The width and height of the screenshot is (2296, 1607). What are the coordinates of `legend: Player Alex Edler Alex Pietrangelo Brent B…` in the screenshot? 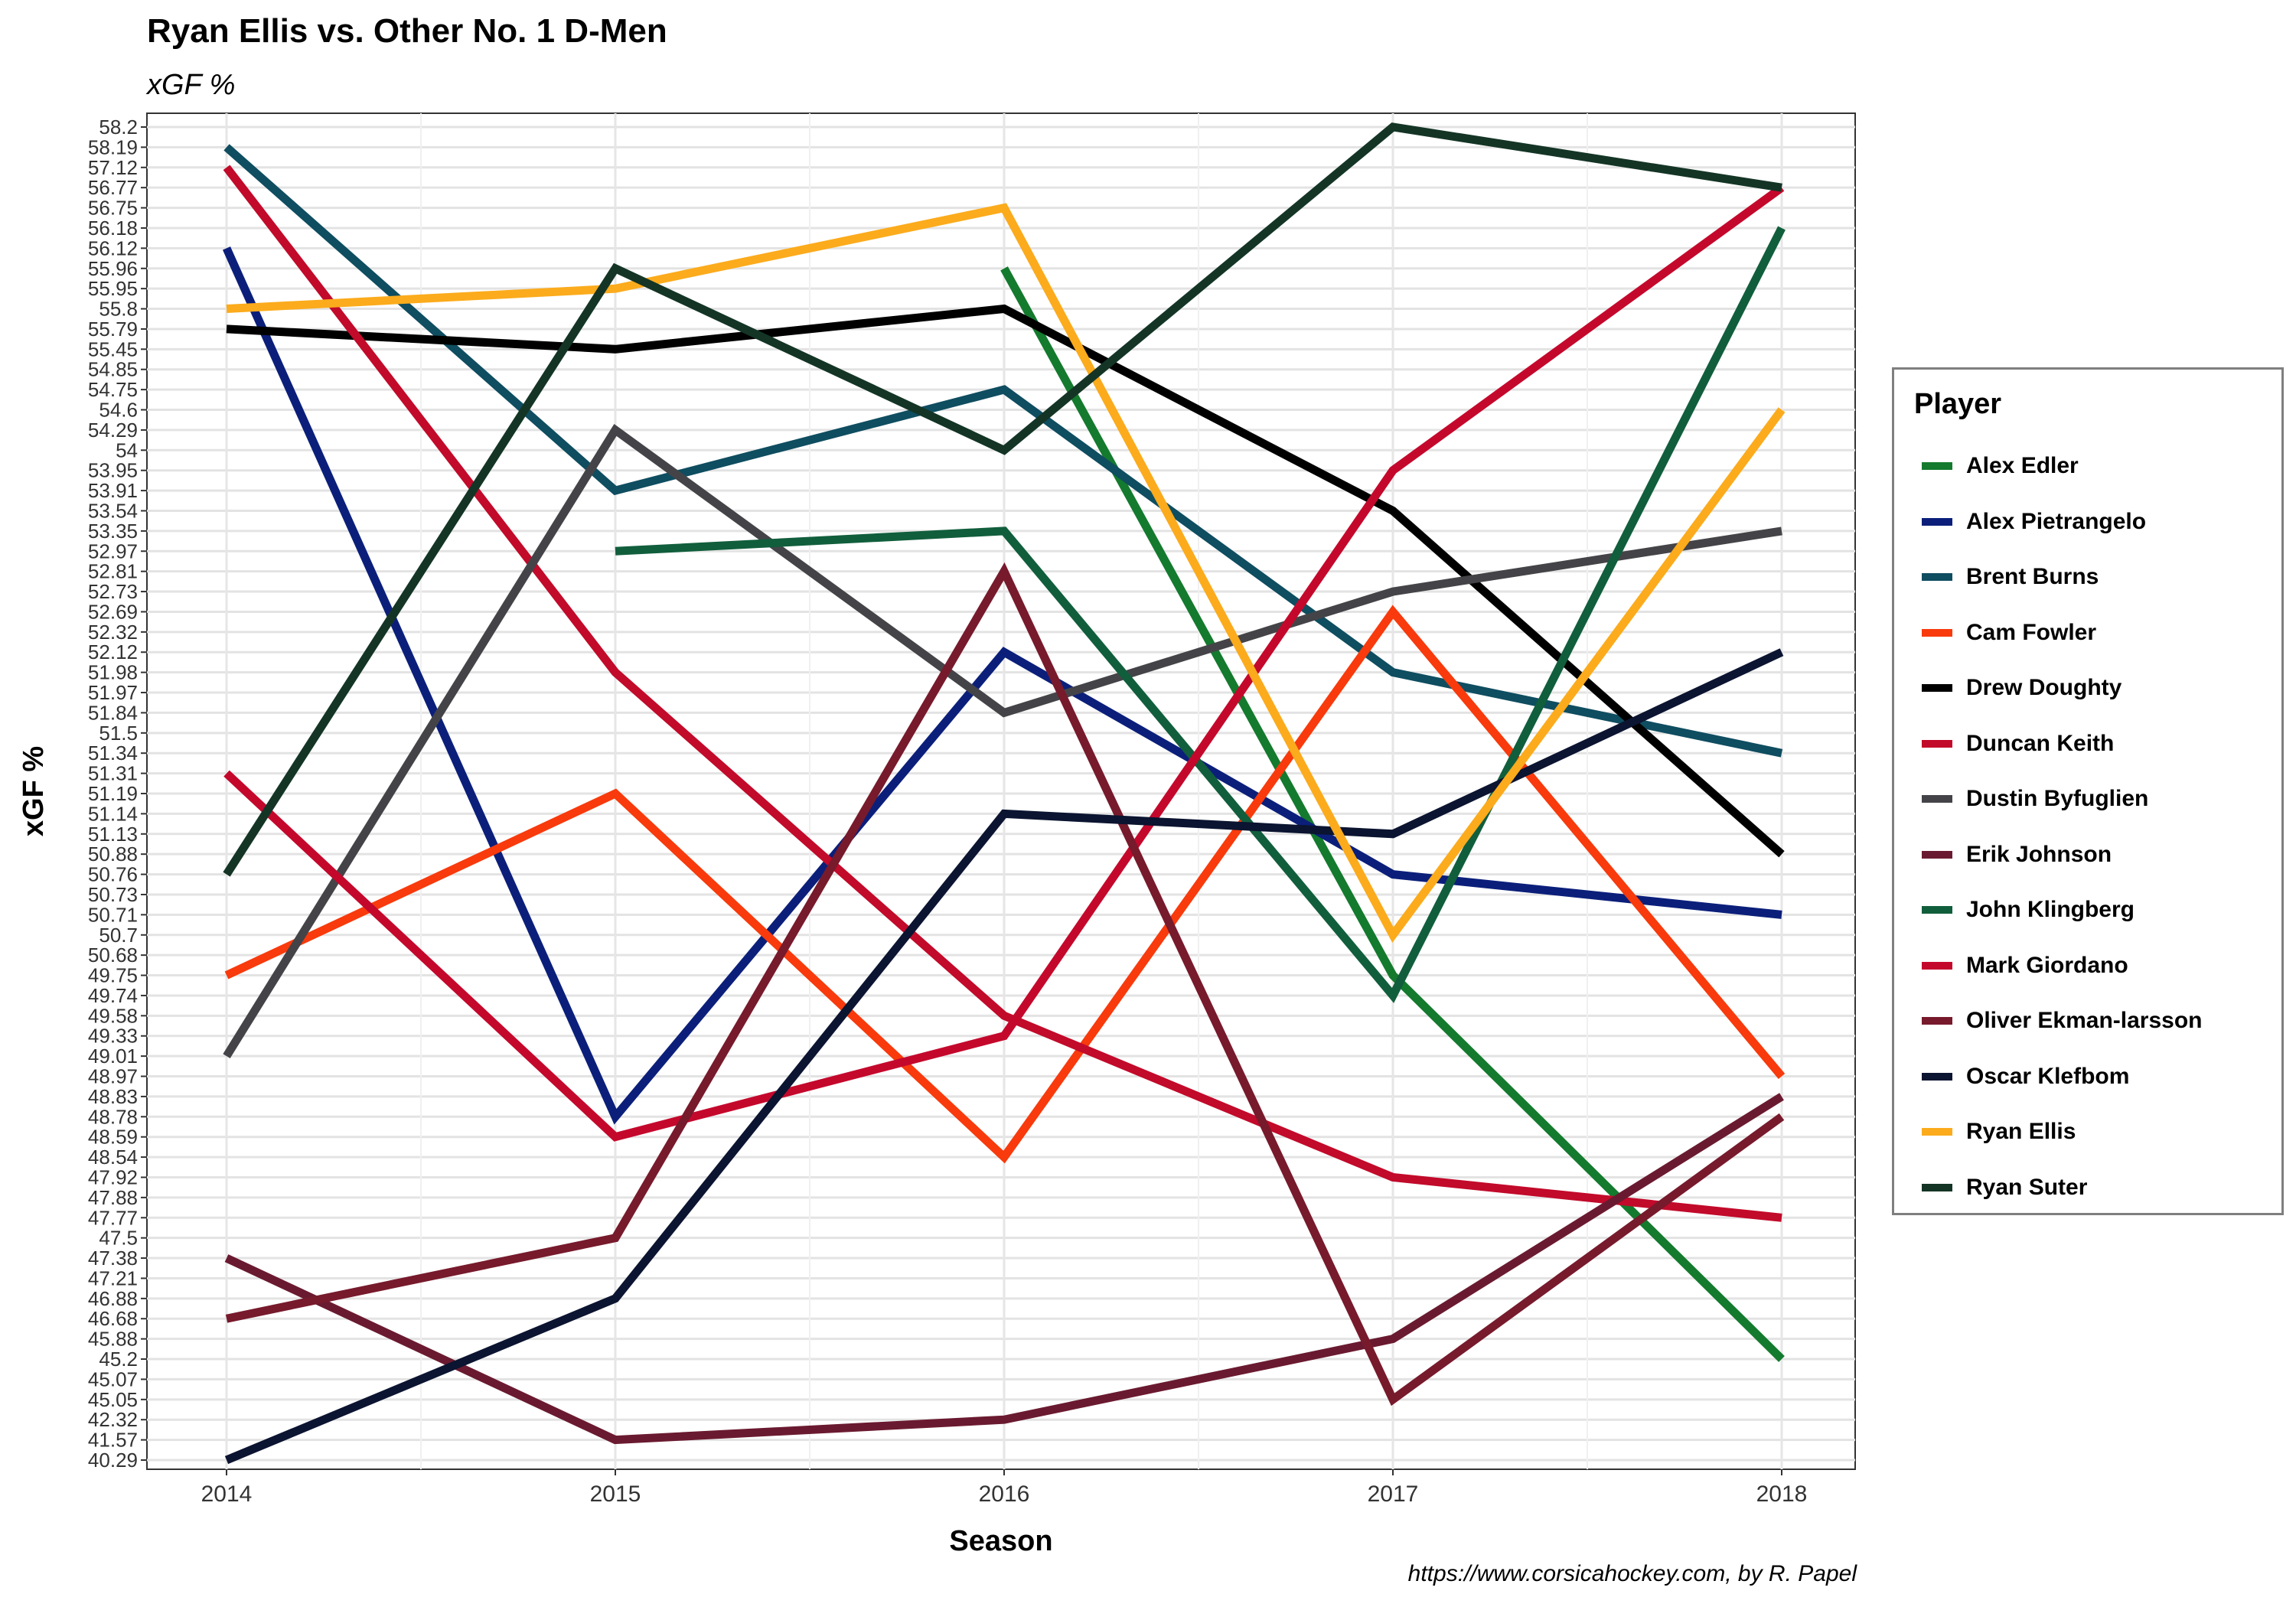 It's located at (2088, 791).